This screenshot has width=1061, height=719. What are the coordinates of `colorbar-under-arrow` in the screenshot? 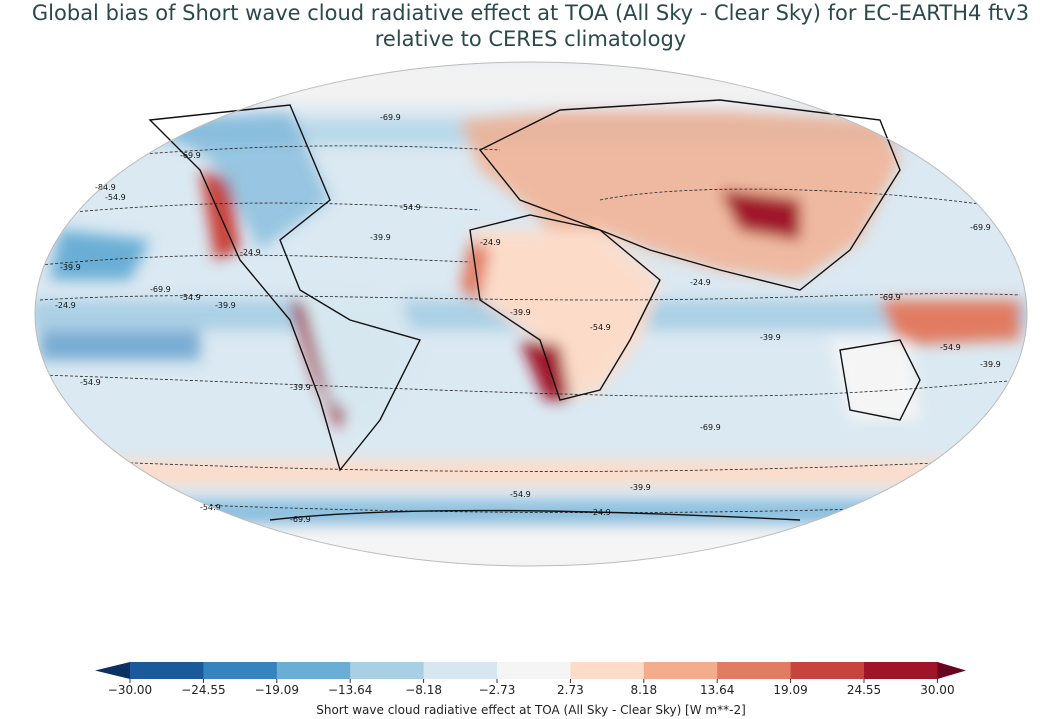 It's located at (112, 670).